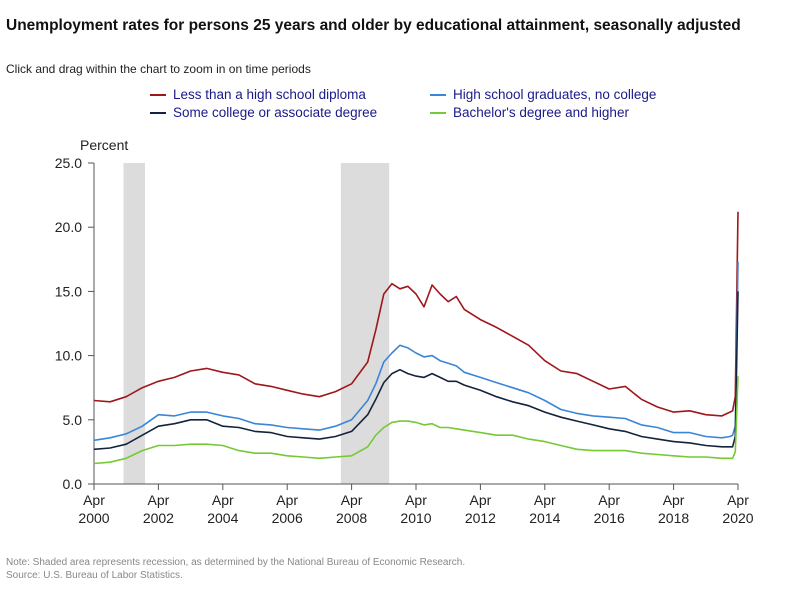 This screenshot has height=594, width=793. Describe the element at coordinates (275, 112) in the screenshot. I see `legend-label-some-college: Some college or associate degree` at that location.